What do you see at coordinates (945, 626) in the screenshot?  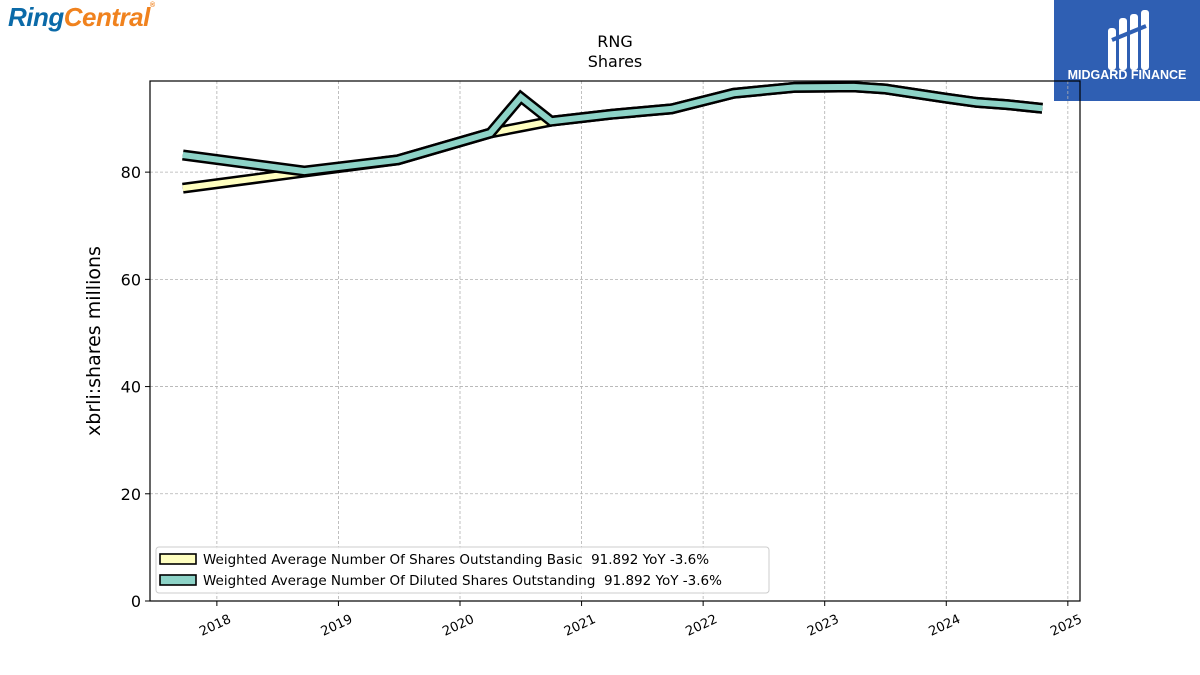 I see `x-tick-label: 2024` at bounding box center [945, 626].